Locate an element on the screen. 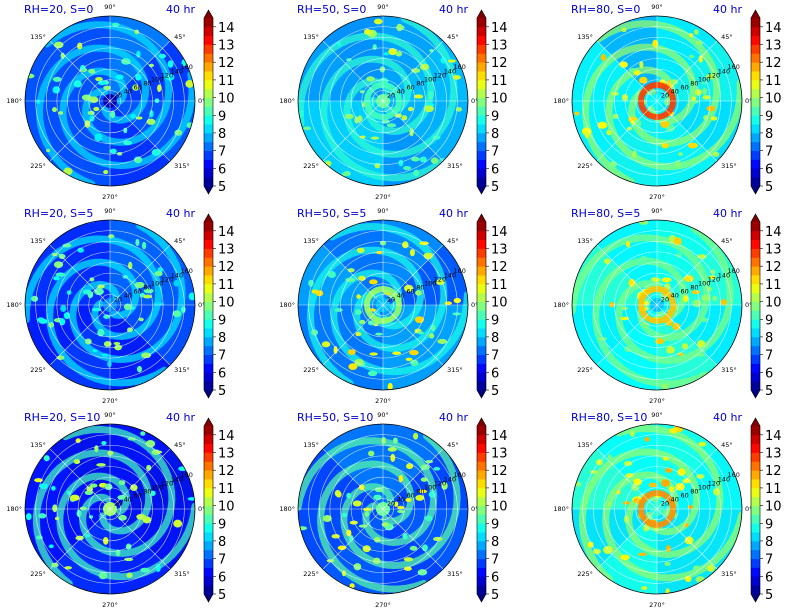  colorbar-tick-label: 8 is located at coordinates (495, 338).